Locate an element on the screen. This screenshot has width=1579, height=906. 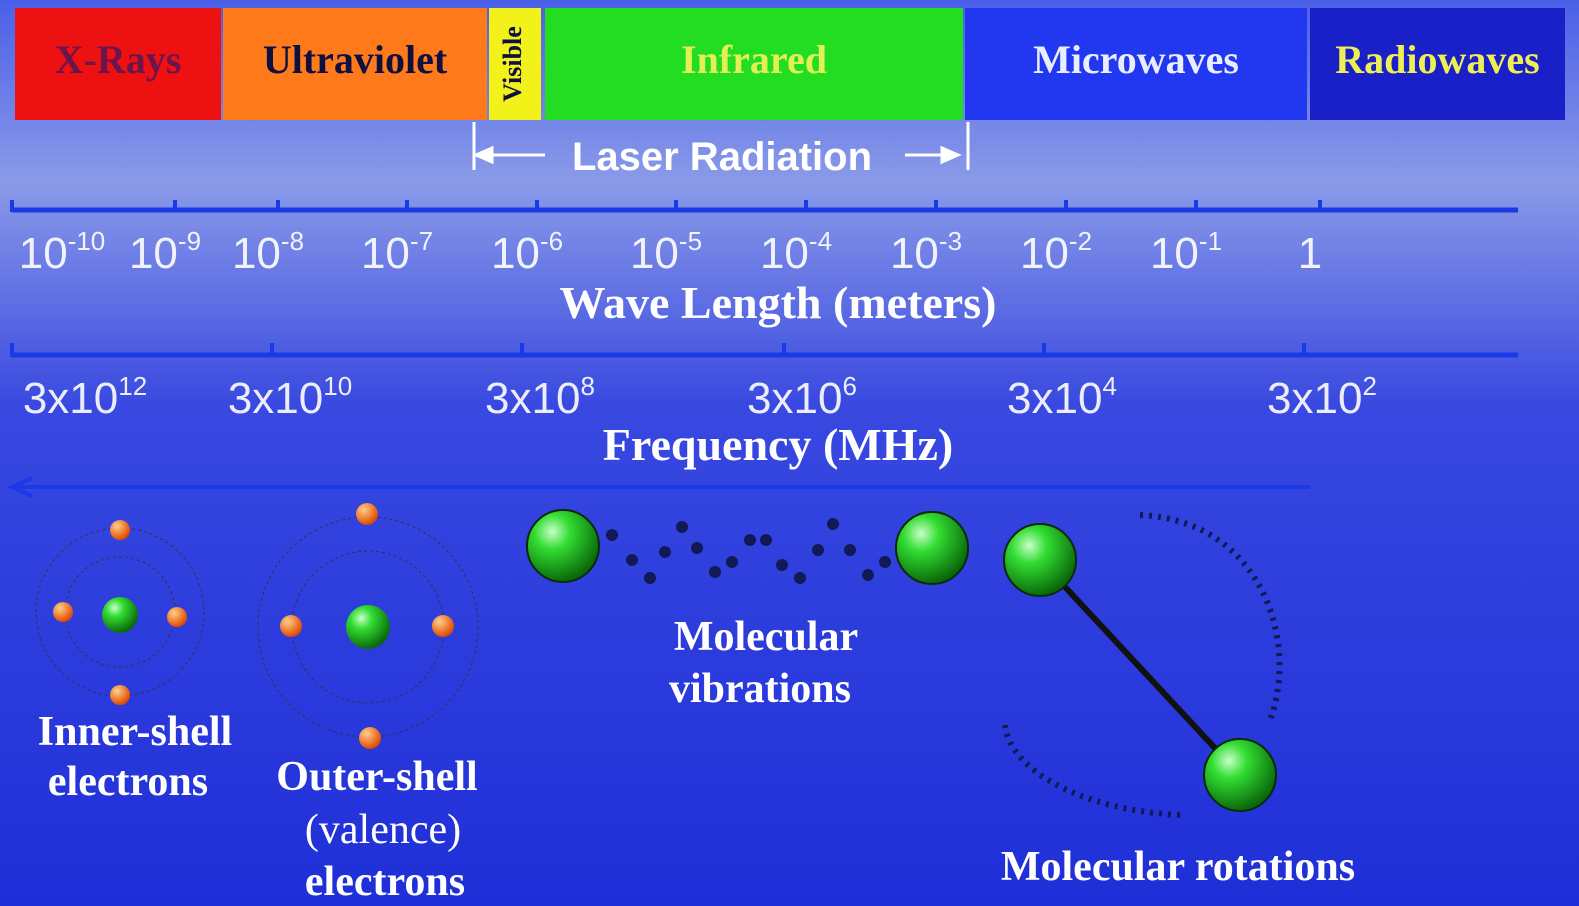
wavelength-label-exp: -4 is located at coordinates (820, 241).